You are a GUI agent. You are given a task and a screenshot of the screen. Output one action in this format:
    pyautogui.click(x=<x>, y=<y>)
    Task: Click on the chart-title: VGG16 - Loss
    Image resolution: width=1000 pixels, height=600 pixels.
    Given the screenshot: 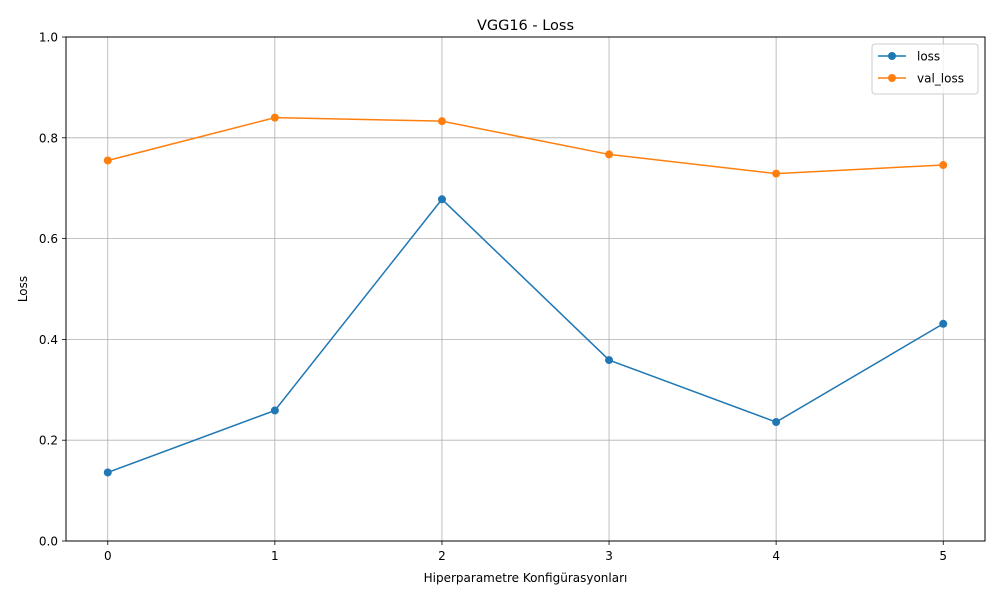 What is the action you would take?
    pyautogui.click(x=525, y=26)
    